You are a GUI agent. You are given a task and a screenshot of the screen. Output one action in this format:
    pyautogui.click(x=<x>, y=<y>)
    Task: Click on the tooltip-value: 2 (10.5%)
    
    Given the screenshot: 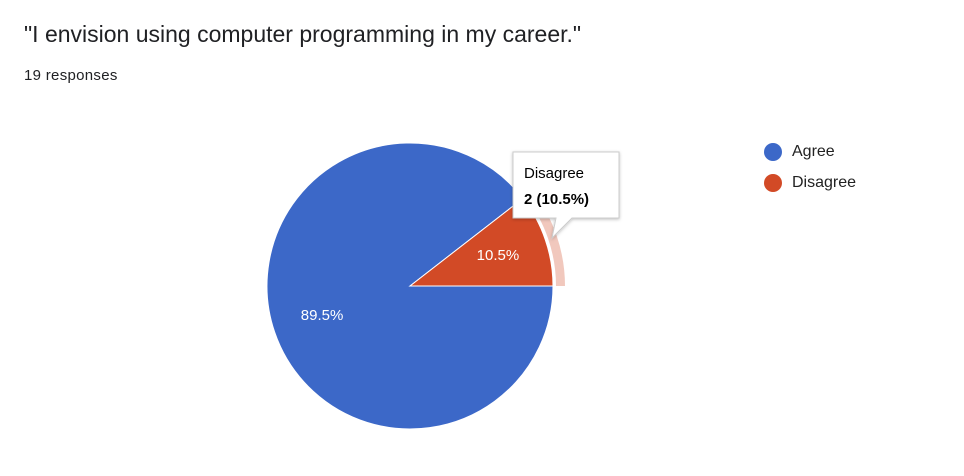 What is the action you would take?
    pyautogui.click(x=556, y=199)
    